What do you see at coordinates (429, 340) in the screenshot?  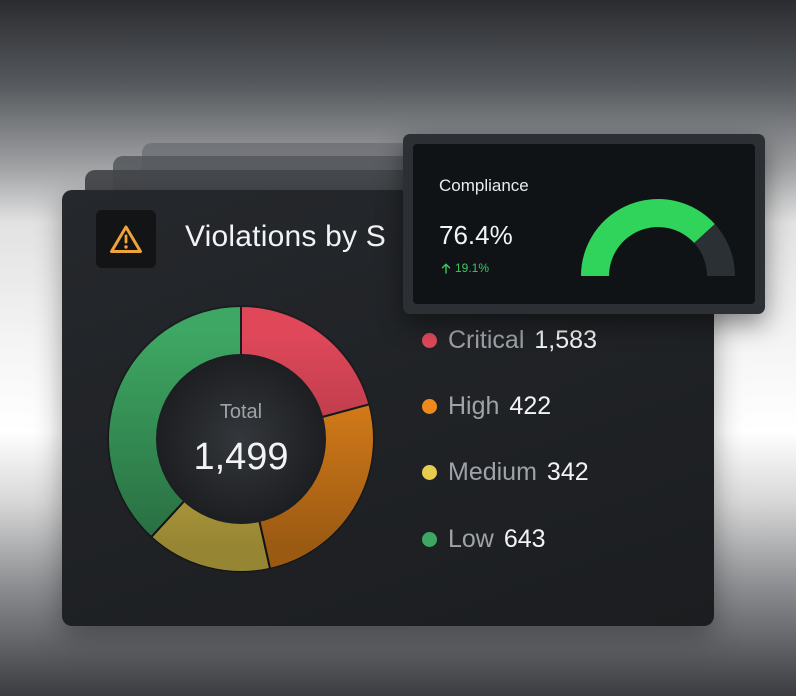 I see `legend-dot-critical` at bounding box center [429, 340].